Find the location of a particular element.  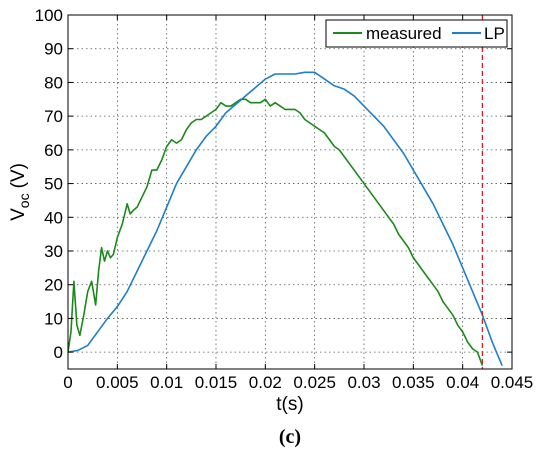

x-tick-label: 0.045 is located at coordinates (512, 382).